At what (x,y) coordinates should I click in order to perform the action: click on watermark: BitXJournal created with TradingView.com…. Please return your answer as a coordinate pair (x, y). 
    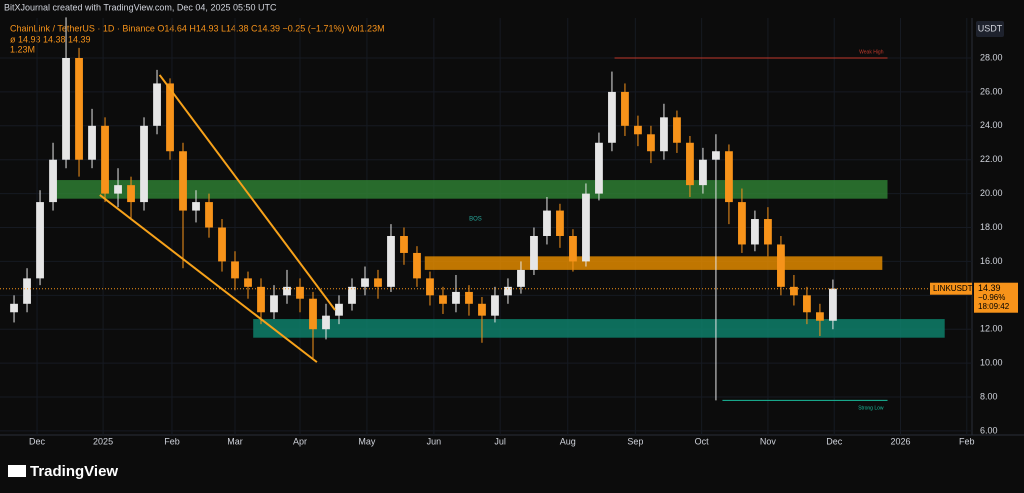
    Looking at the image, I should click on (140, 7).